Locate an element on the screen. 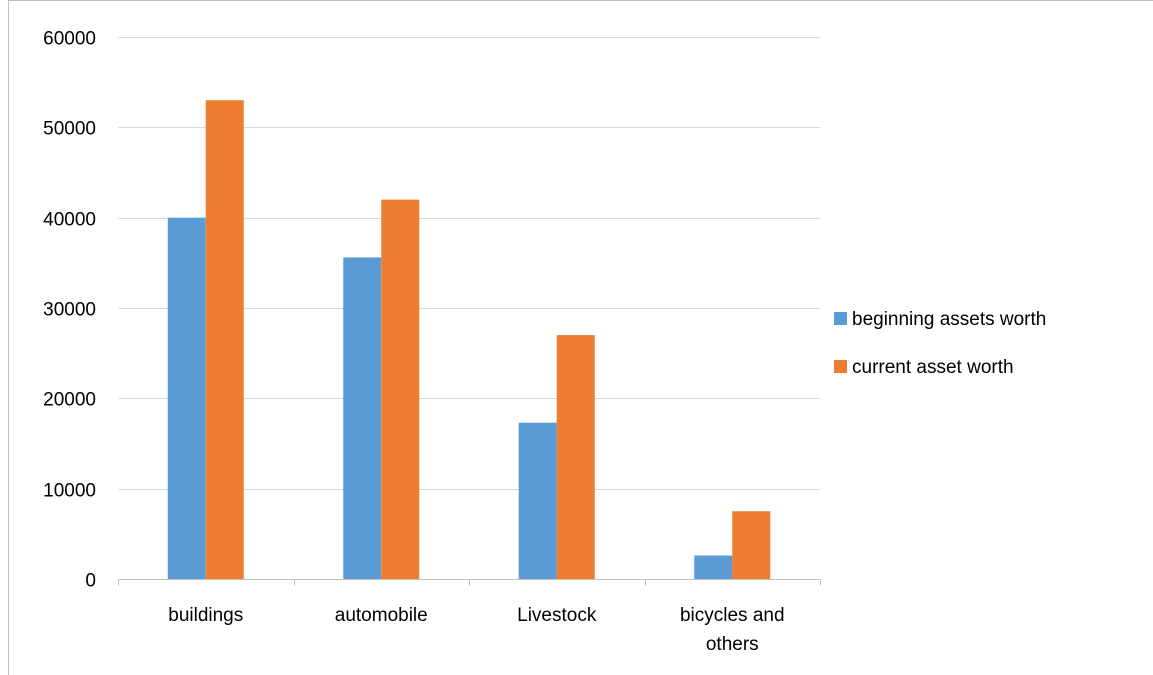 The height and width of the screenshot is (675, 1153). legend-label-beginning: beginning assets worth is located at coordinates (949, 319).